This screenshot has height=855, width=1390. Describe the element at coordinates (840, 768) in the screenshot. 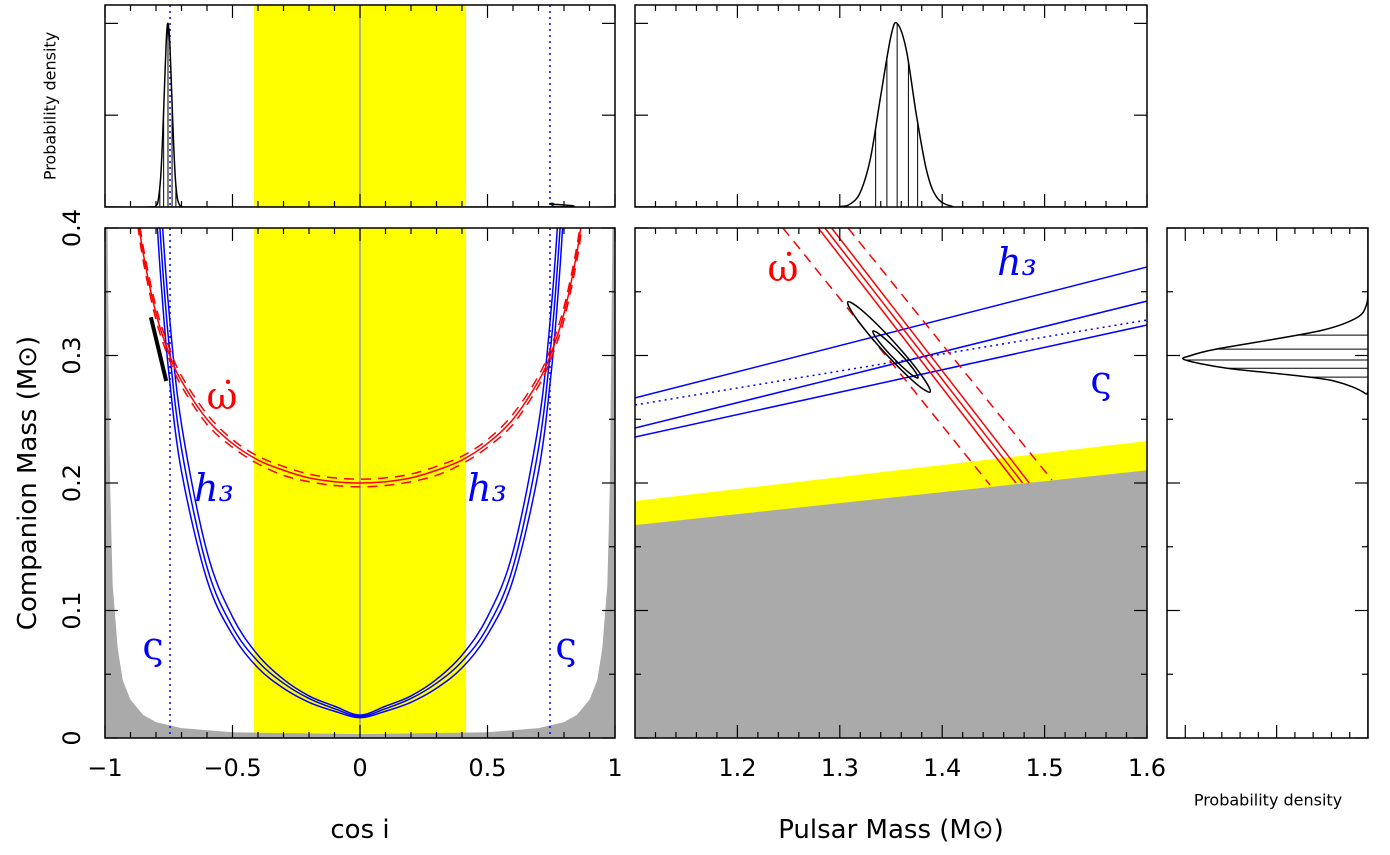

I see `x-tick-label: 1.3` at that location.